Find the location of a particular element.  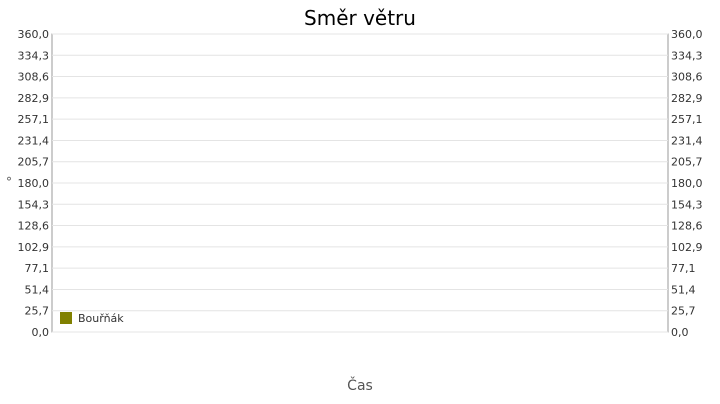

y-tick-label: 128,6 is located at coordinates (34, 226).